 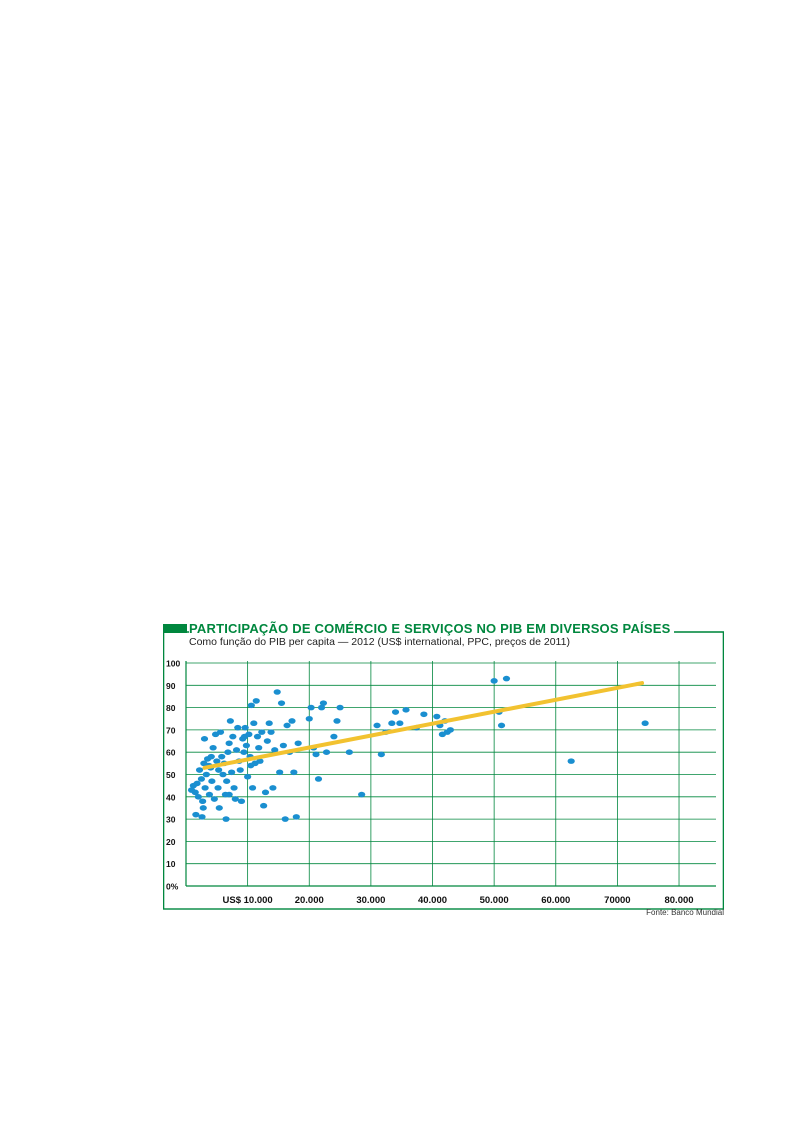 What do you see at coordinates (171, 753) in the screenshot?
I see `y-tick-label: 60` at bounding box center [171, 753].